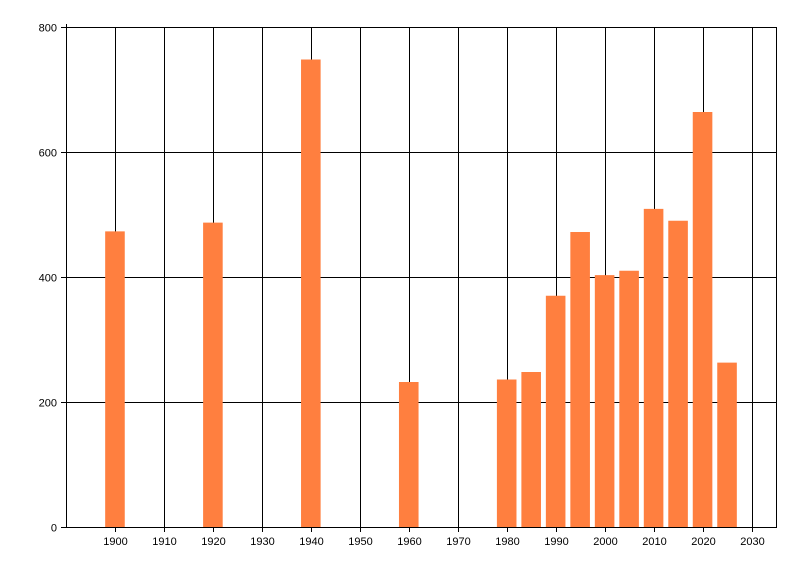 The width and height of the screenshot is (800, 576). I want to click on x-tick-label: 1990, so click(556, 542).